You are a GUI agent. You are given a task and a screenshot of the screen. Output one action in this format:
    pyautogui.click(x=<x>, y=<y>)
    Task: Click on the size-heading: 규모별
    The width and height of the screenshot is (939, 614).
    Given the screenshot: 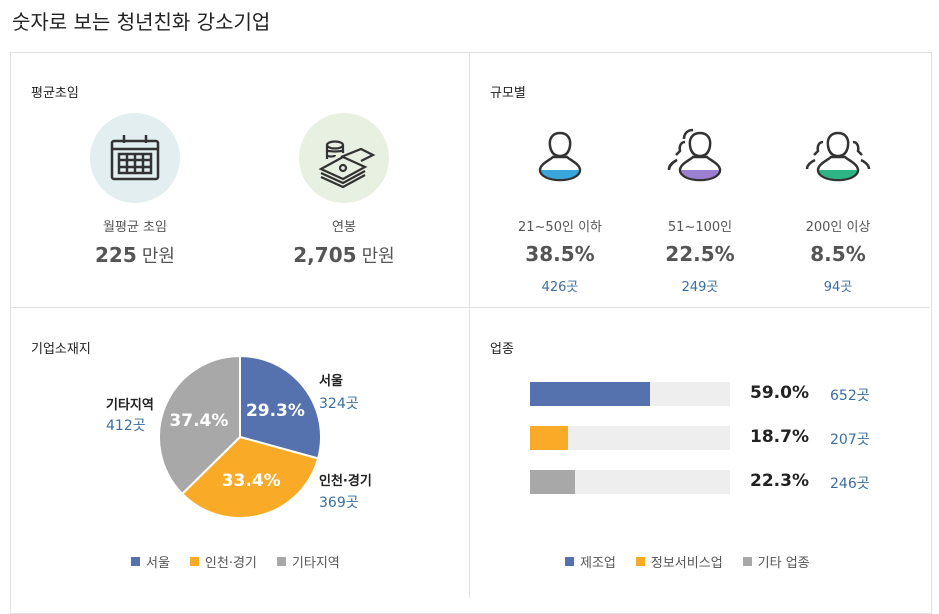 What is the action you would take?
    pyautogui.click(x=508, y=93)
    